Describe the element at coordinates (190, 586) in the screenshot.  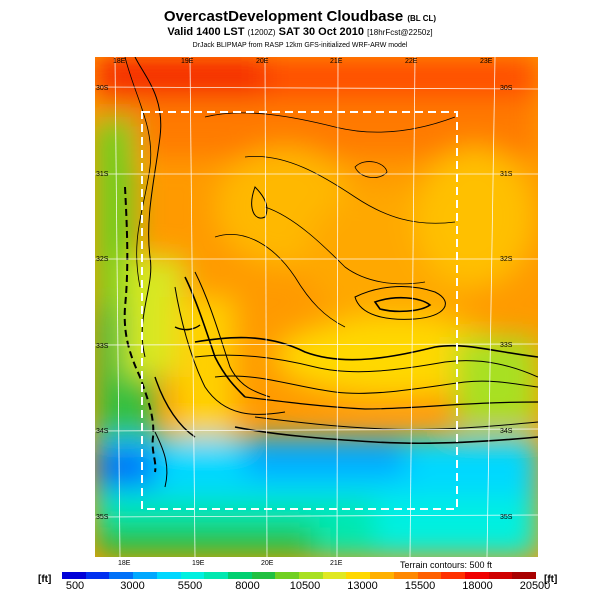
I see `colorbar-label: 5500` at that location.